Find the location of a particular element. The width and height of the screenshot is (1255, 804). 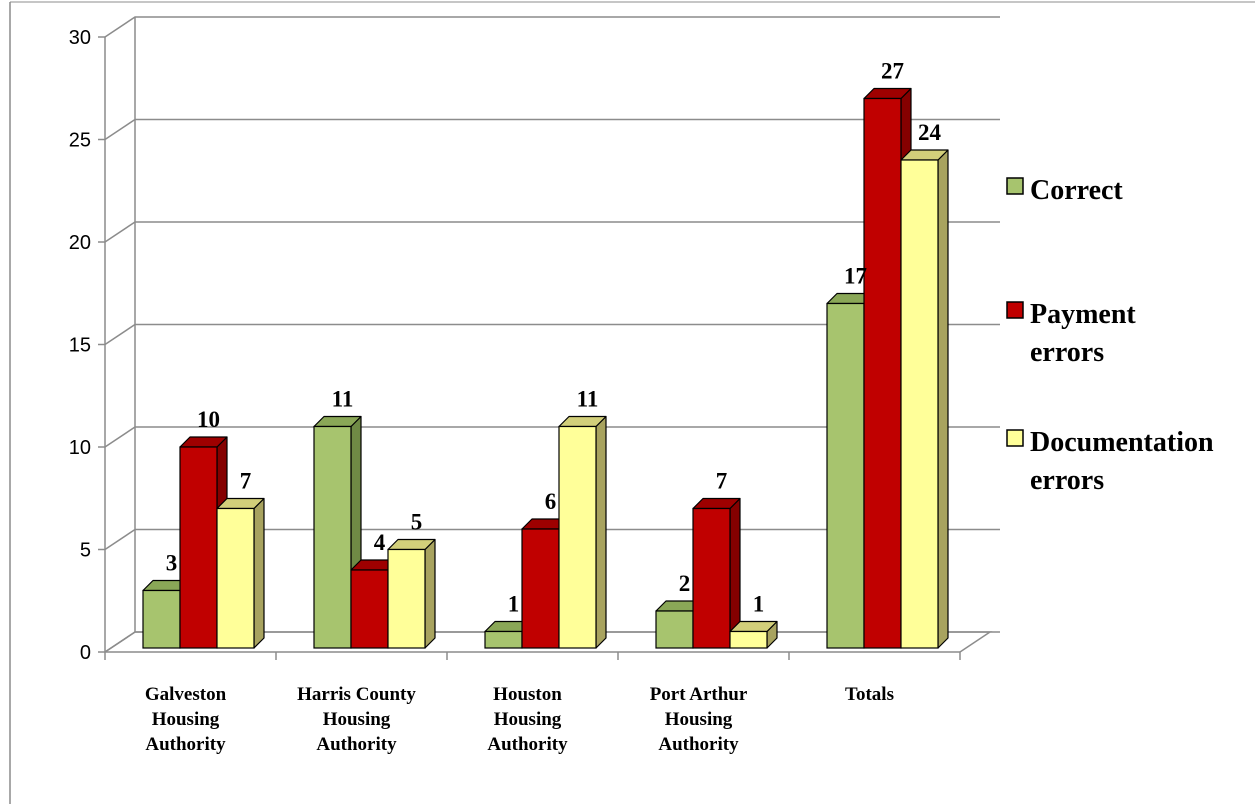

category-label: Harris County Housing Authority is located at coordinates (356, 719).